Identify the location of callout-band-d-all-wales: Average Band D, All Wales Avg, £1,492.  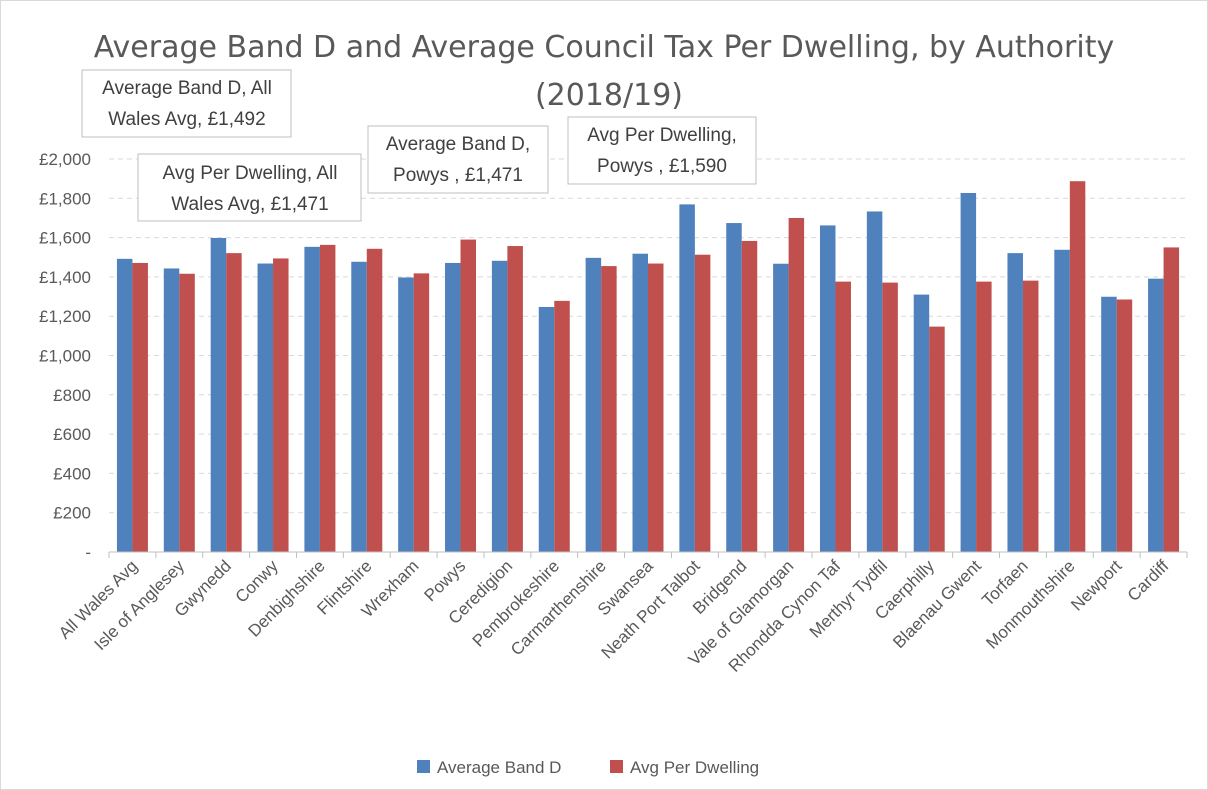
(186, 103).